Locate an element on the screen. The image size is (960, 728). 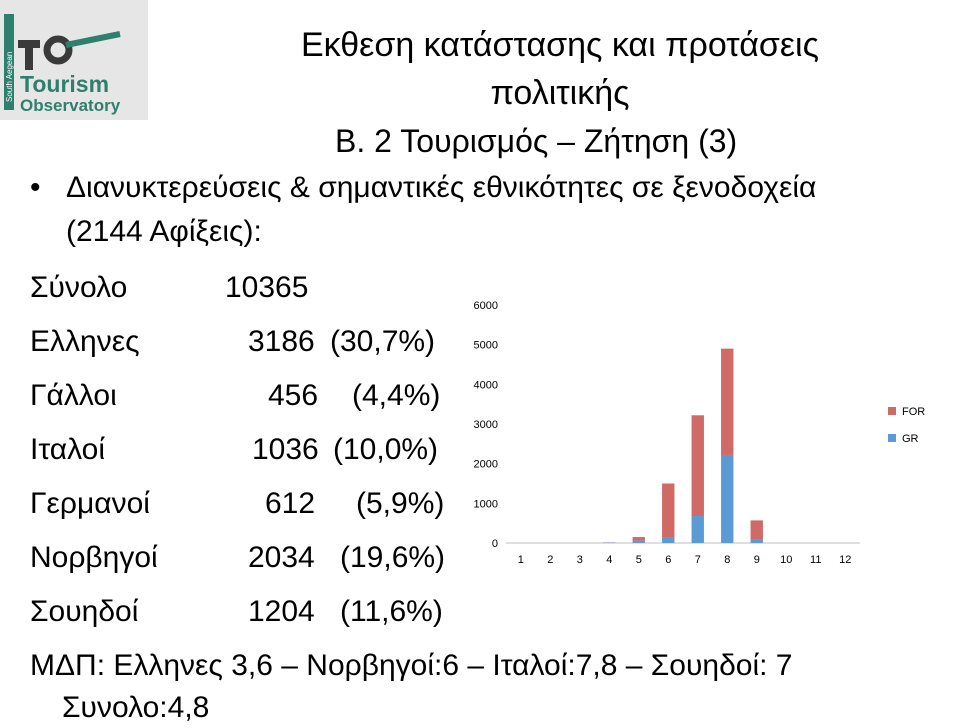
stat-percentage: (11,6%) is located at coordinates (391, 612).